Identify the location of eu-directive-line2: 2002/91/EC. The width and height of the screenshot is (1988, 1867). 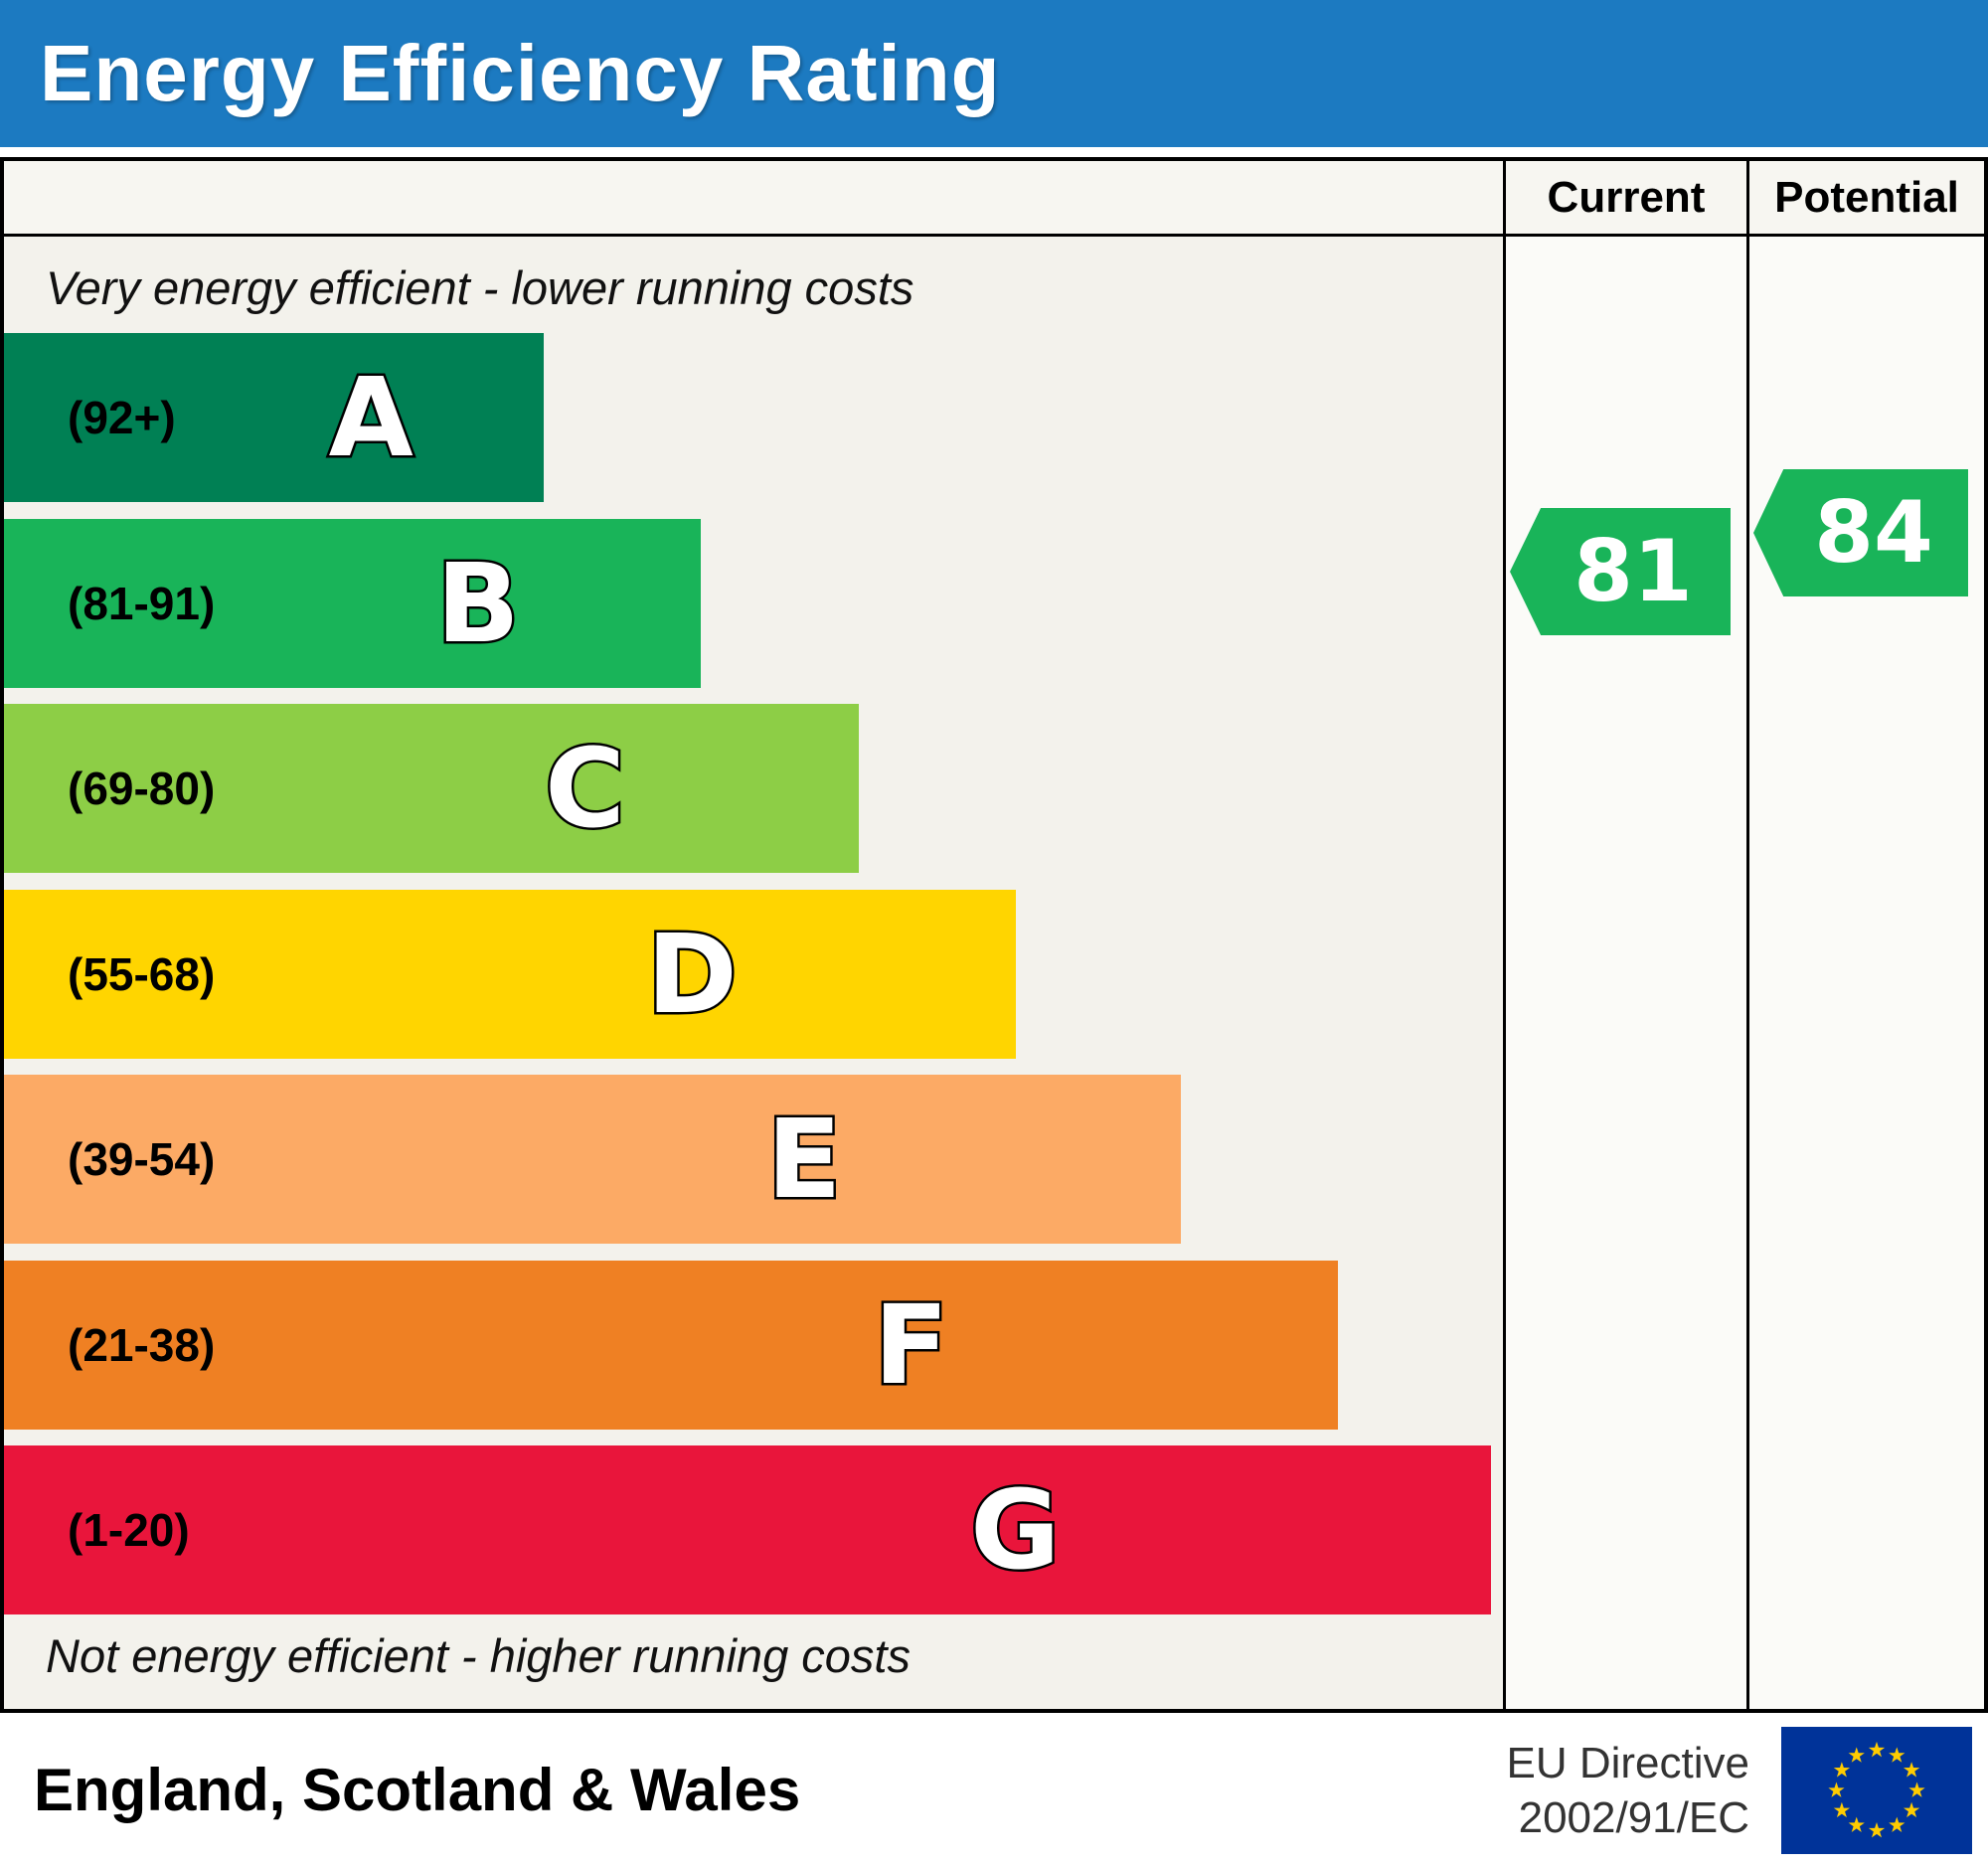
(1633, 1817).